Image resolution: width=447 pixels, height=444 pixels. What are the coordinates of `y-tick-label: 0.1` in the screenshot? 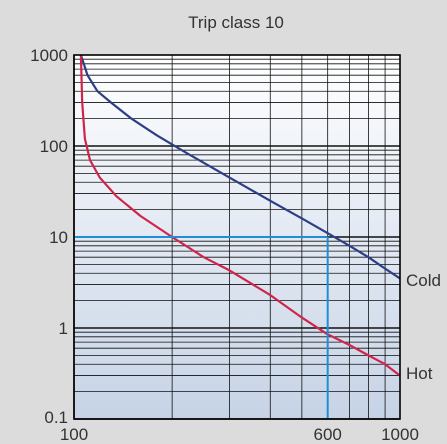 It's located at (56, 417).